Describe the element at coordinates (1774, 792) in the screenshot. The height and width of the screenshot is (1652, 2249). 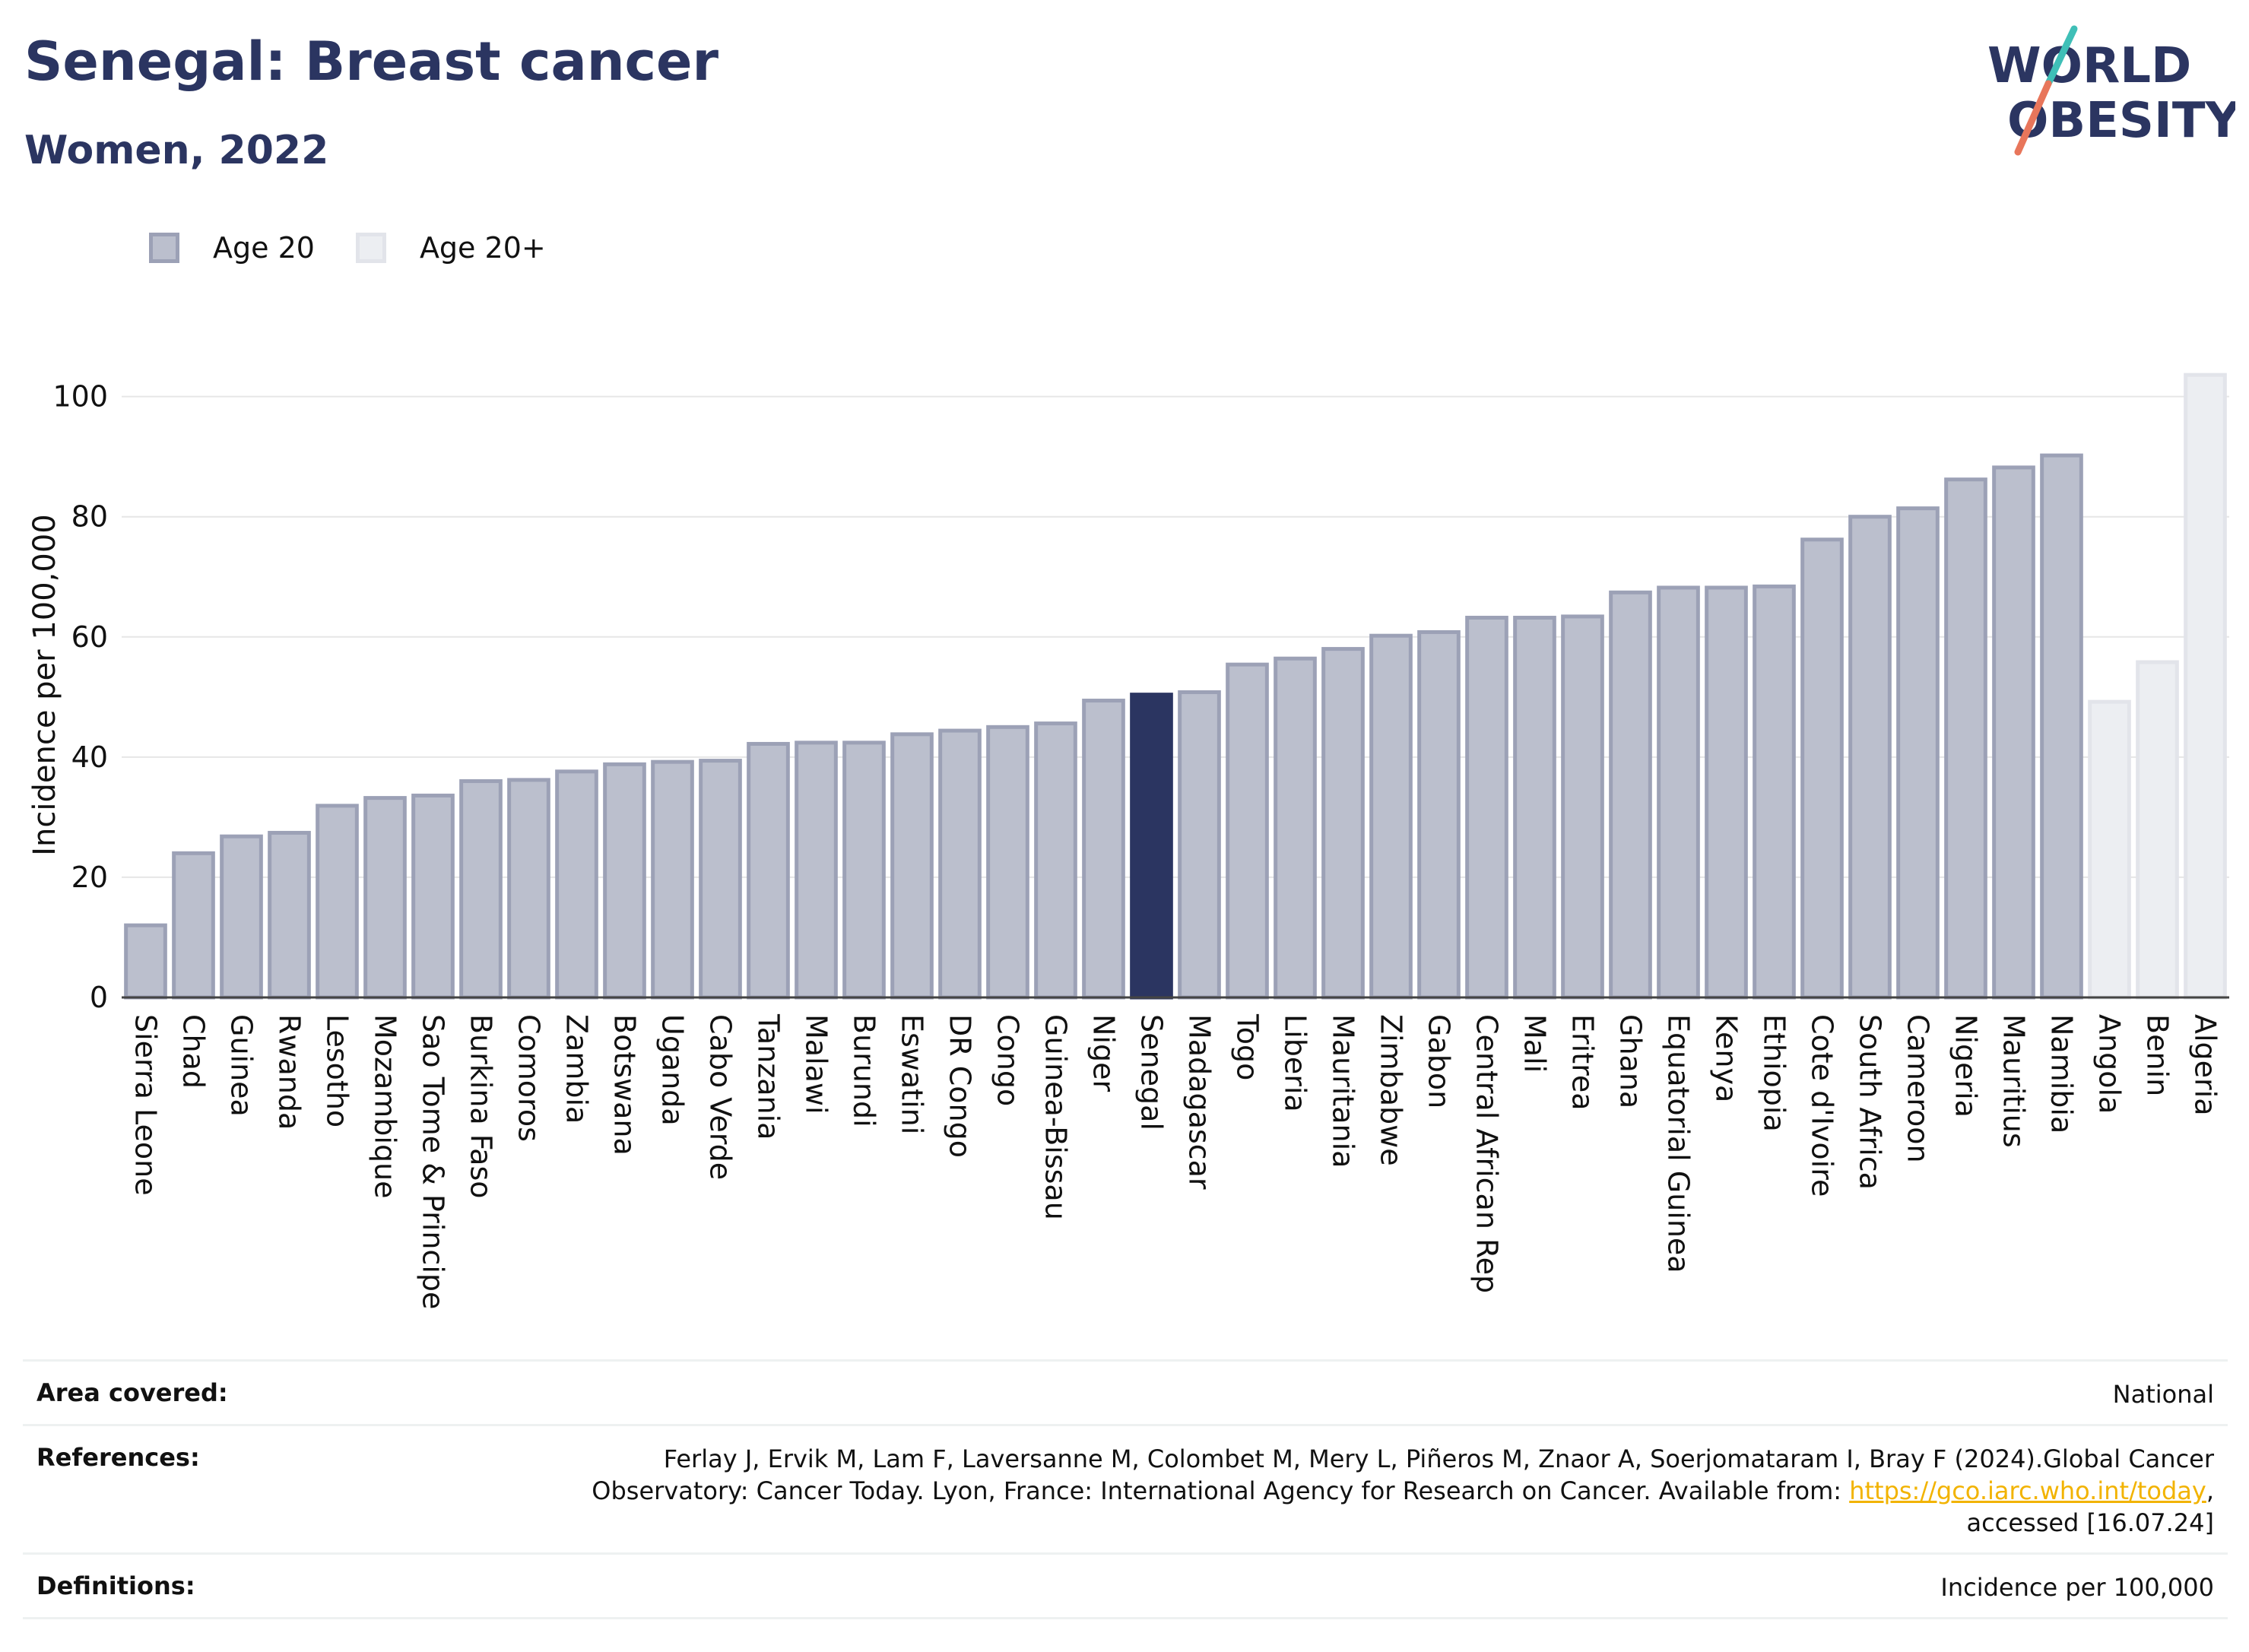
I see `bar-ethiopia` at that location.